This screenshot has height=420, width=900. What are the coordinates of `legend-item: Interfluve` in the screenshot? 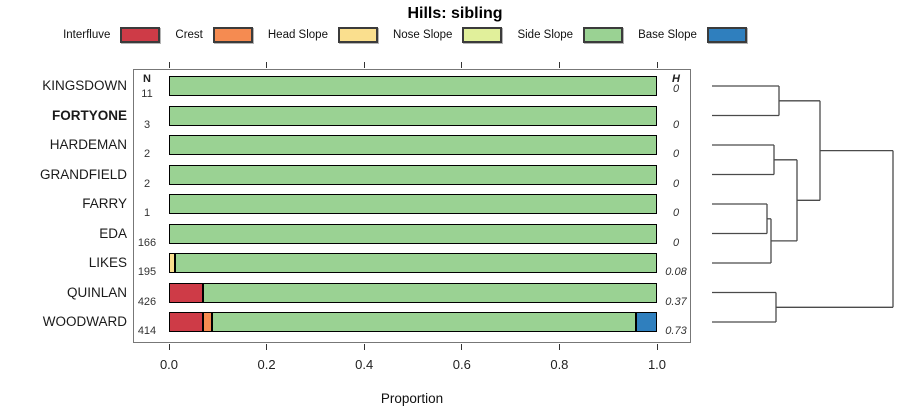 It's located at (112, 35).